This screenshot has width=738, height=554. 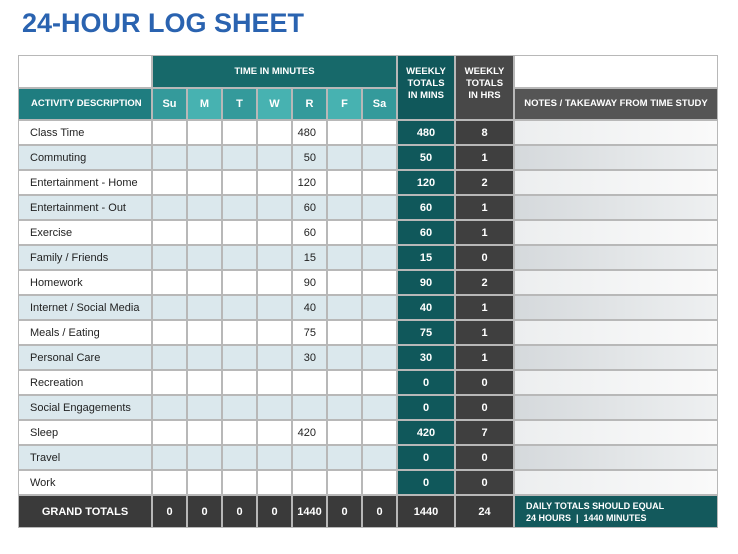 What do you see at coordinates (616, 104) in the screenshot?
I see `notes-header: NOTES / TAKEAWAY FROM TIME STUDY` at bounding box center [616, 104].